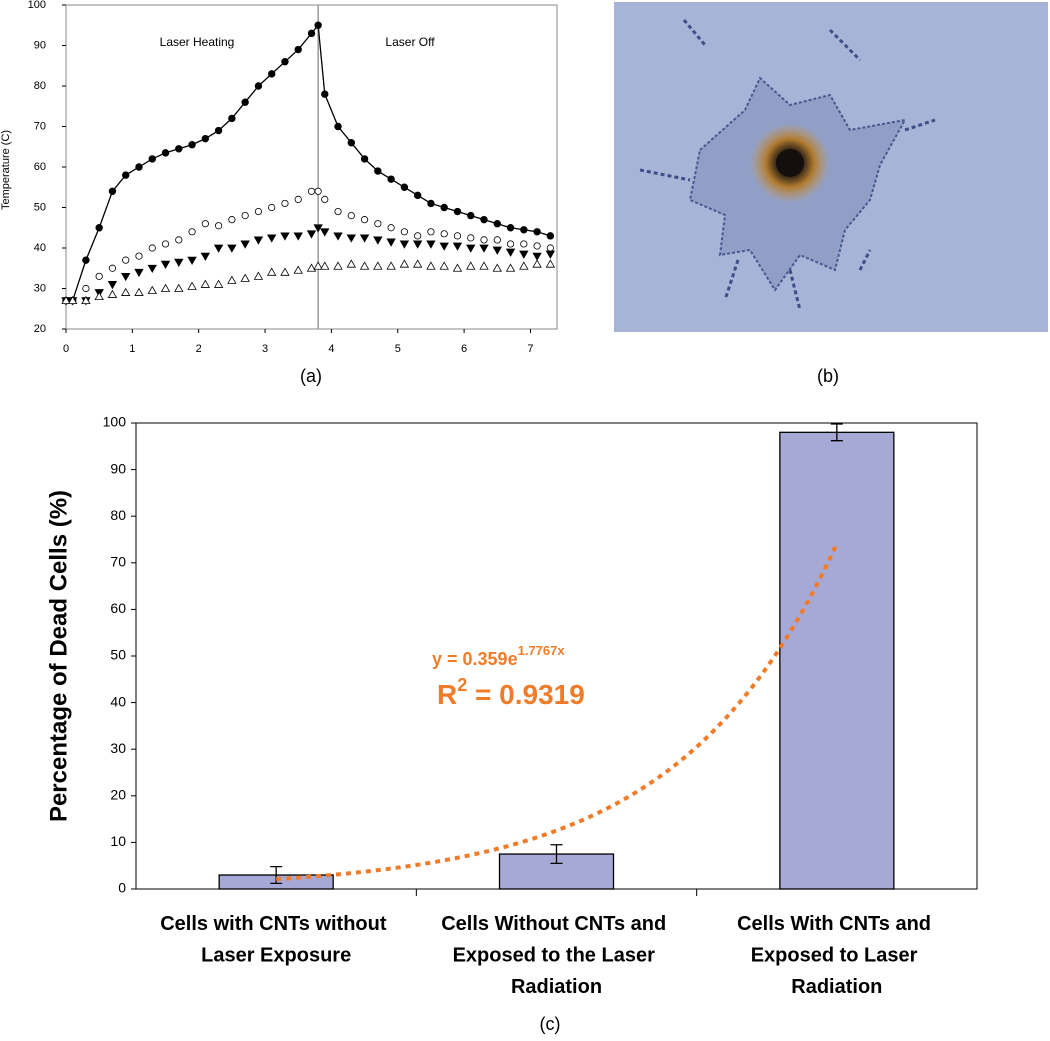 The width and height of the screenshot is (1050, 1041). What do you see at coordinates (40, 126) in the screenshot?
I see `y-tick-label: 70` at bounding box center [40, 126].